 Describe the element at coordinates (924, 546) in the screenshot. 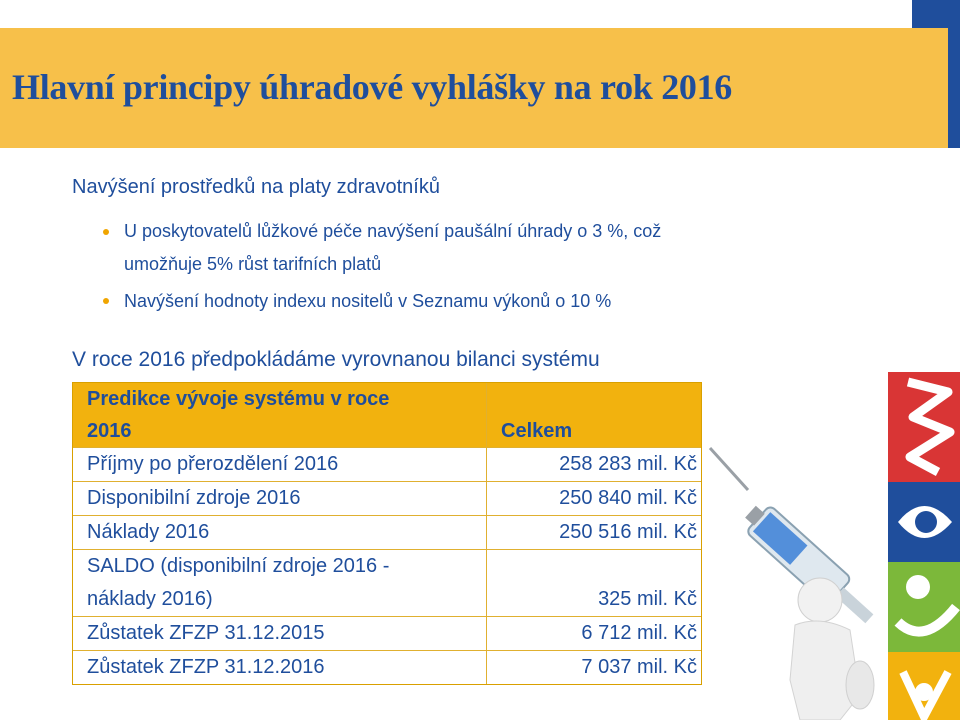

I see `decorative-logo-strip` at that location.